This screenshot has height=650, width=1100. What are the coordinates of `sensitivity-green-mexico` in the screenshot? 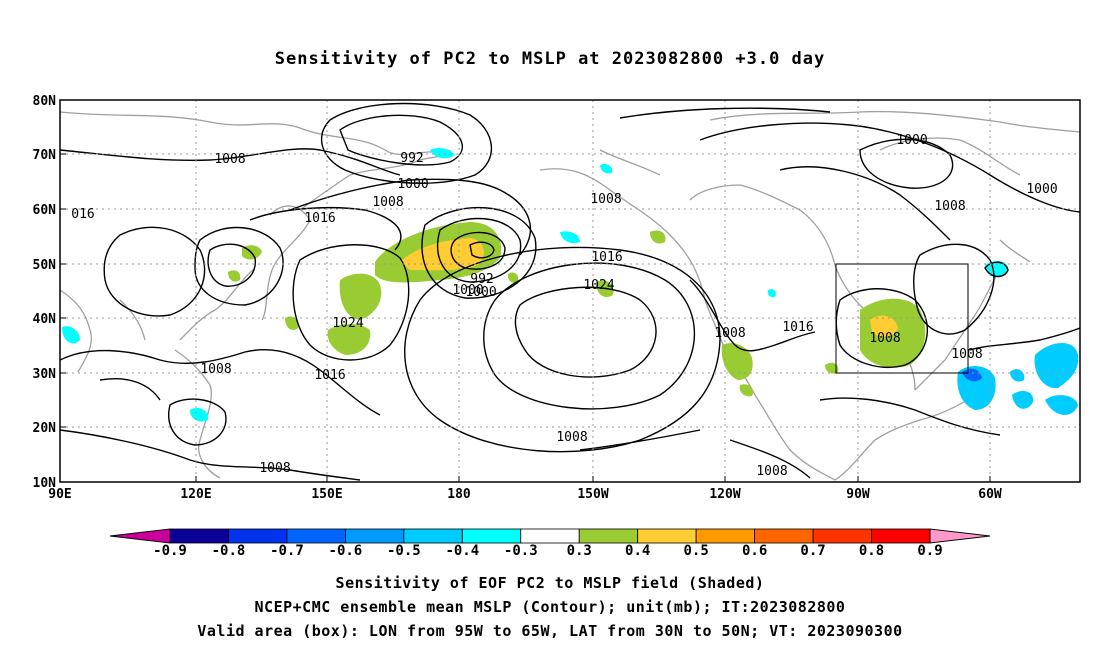 It's located at (737, 361).